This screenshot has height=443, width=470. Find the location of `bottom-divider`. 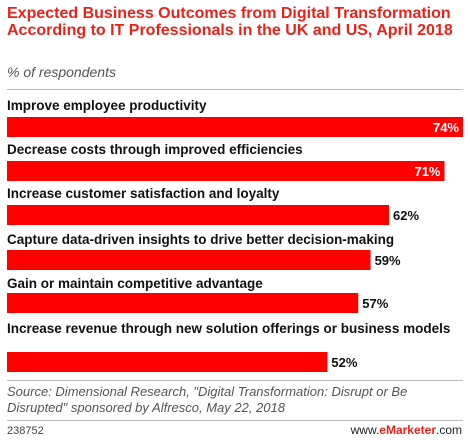

bottom-divider is located at coordinates (235, 380).